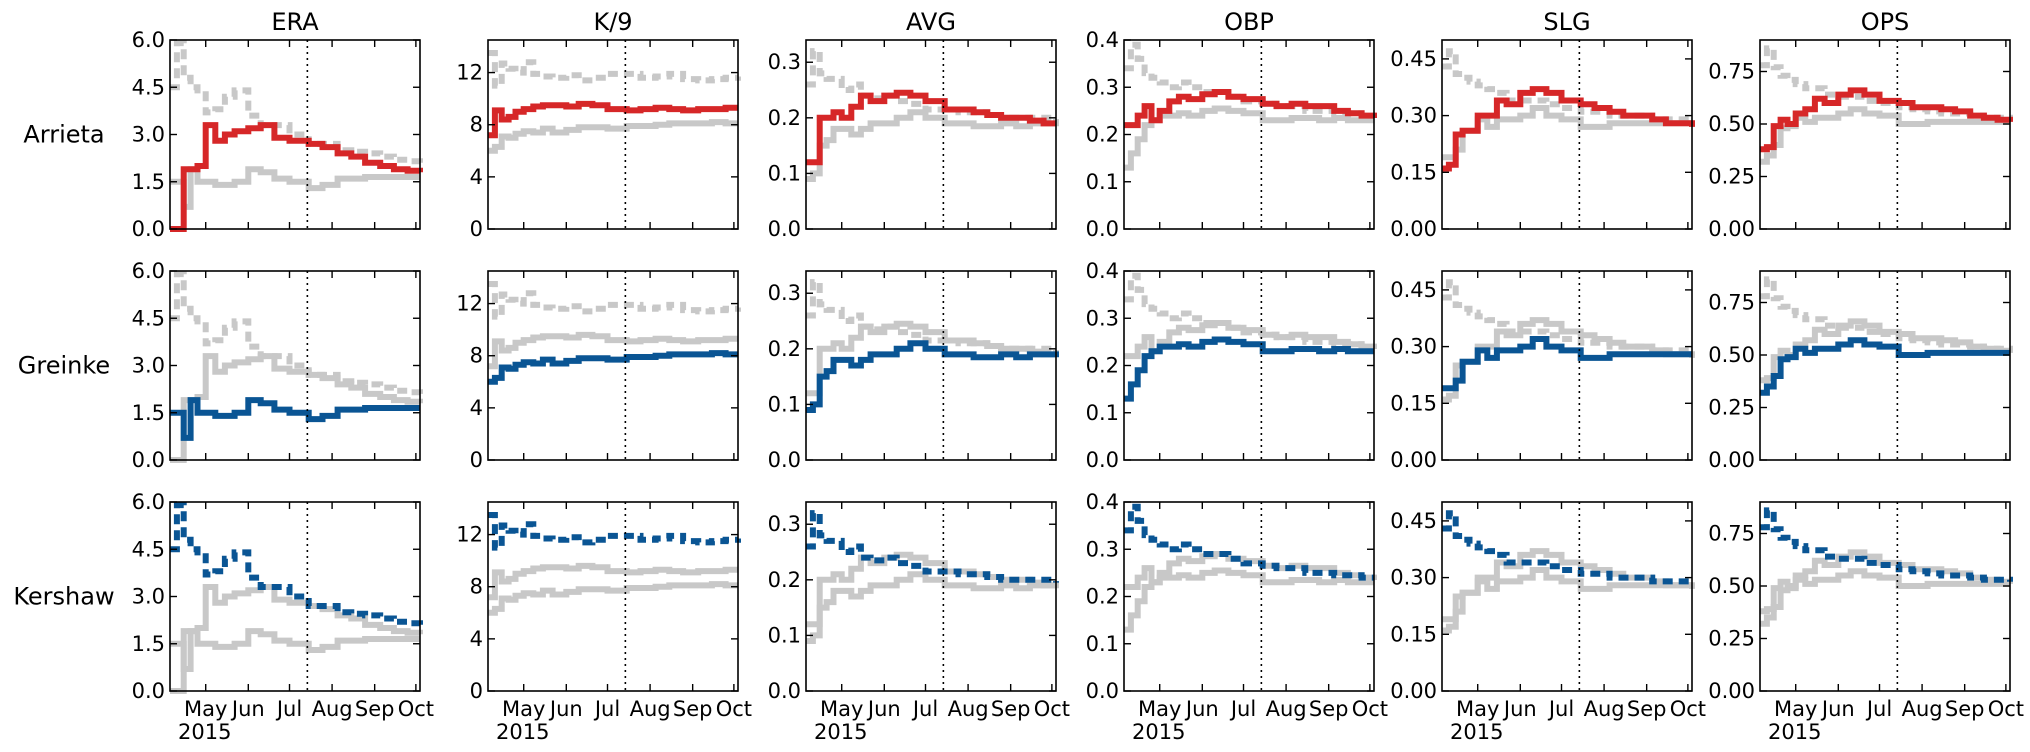  I want to click on panel-kershaw-era: 0.0 1.5 3.0 4.5 6.0 May Jun Jul Aug Sep Oct 2015, so click(283, 617).